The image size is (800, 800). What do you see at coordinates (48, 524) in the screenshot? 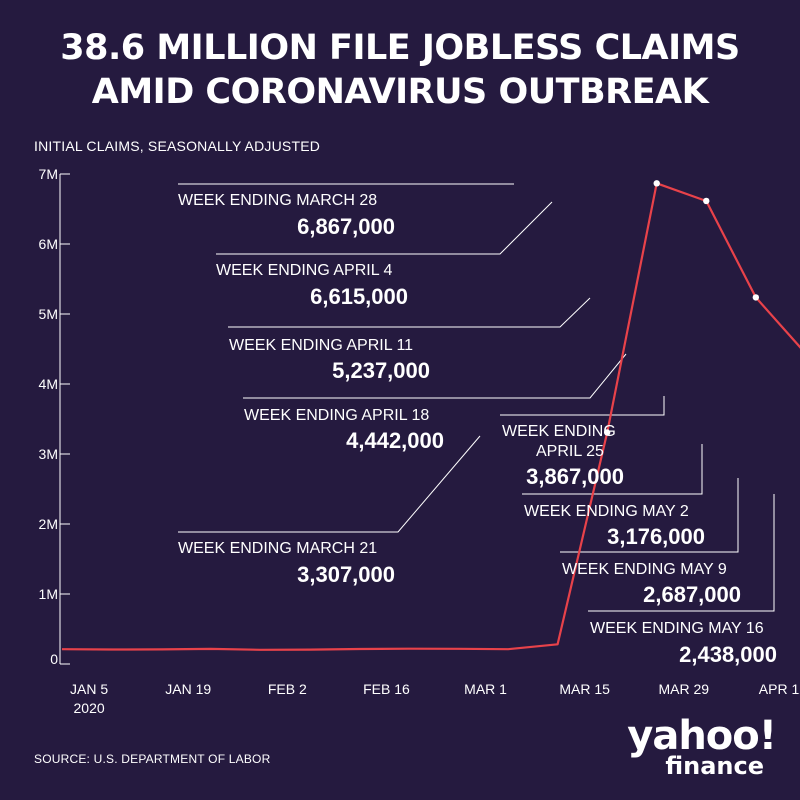
I see `y-tick-label-2: 2M` at bounding box center [48, 524].